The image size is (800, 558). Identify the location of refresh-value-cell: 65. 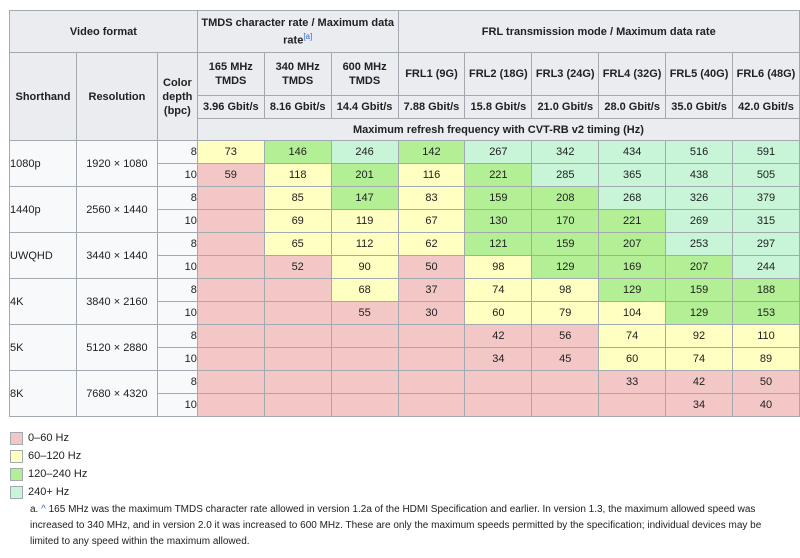
(297, 244).